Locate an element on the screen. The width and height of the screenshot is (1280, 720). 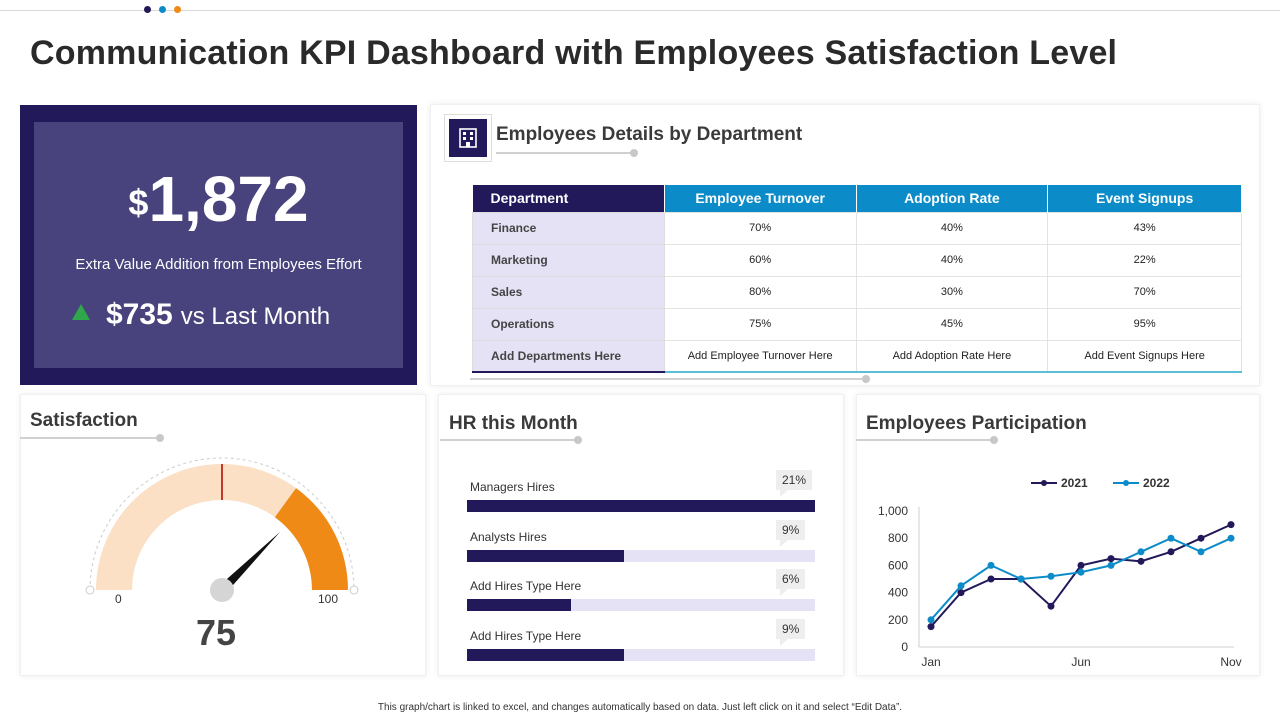
department-icon-box is located at coordinates (468, 138).